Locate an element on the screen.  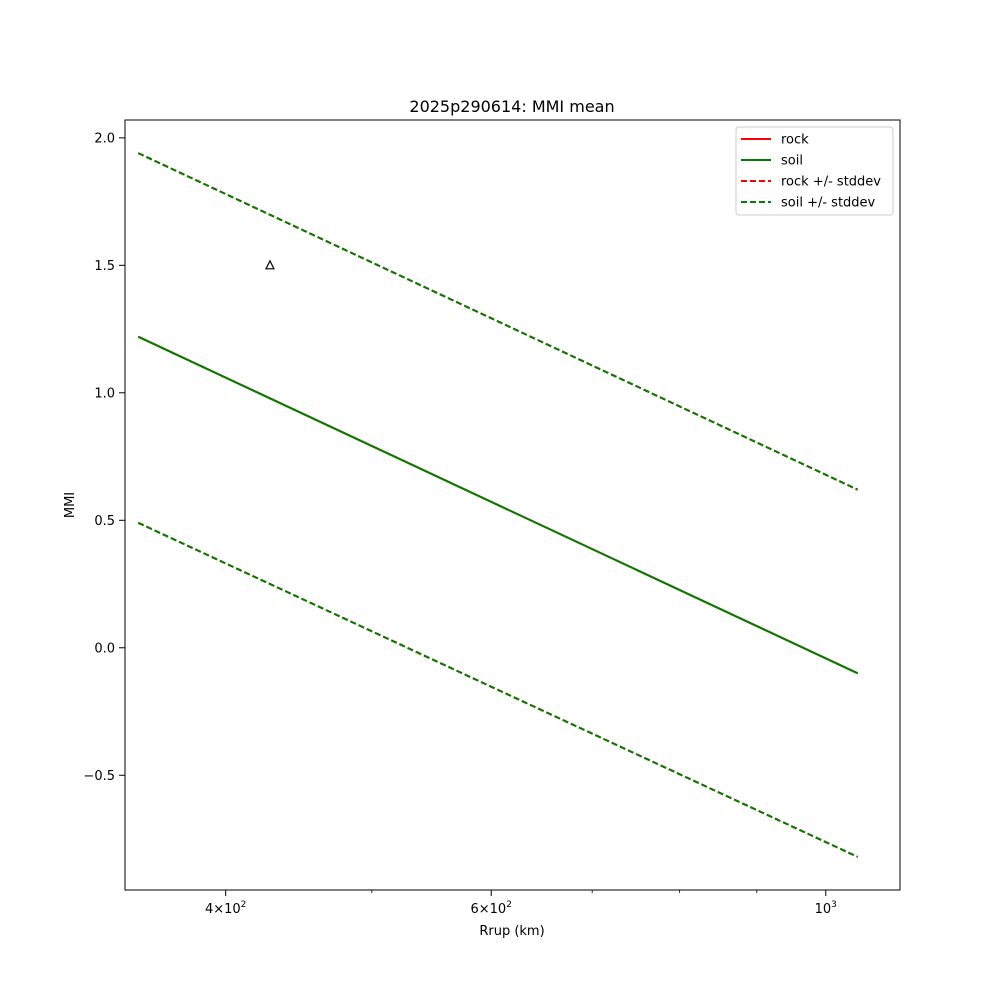
y-axis-label: MMI is located at coordinates (70, 505).